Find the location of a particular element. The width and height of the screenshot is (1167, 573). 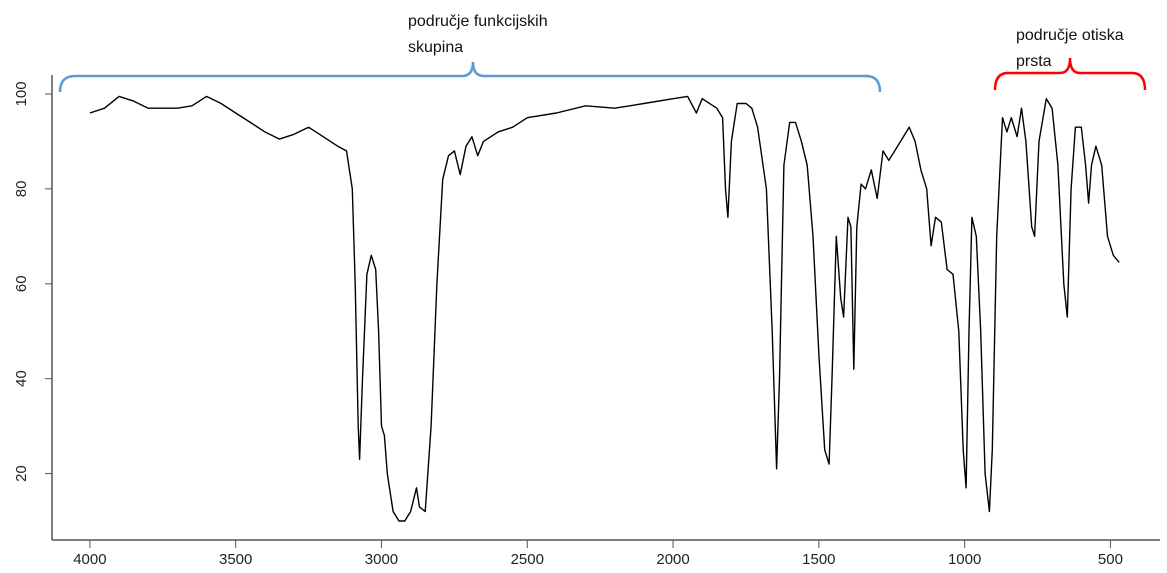

annotation-line: područje funkcijskih is located at coordinates (478, 21).